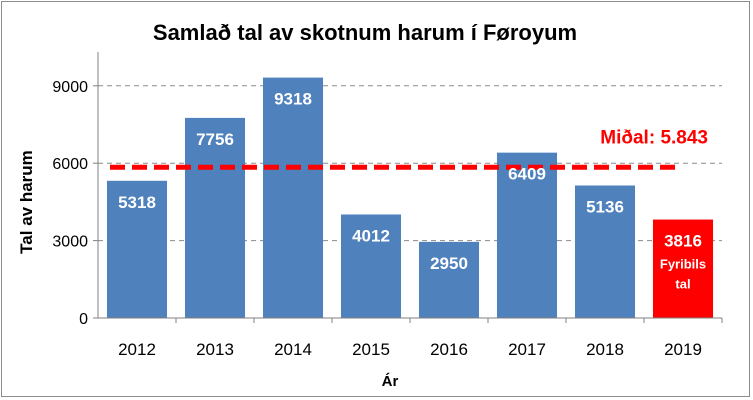 This screenshot has width=753, height=400. What do you see at coordinates (371, 235) in the screenshot?
I see `data-label-2015: 4012` at bounding box center [371, 235].